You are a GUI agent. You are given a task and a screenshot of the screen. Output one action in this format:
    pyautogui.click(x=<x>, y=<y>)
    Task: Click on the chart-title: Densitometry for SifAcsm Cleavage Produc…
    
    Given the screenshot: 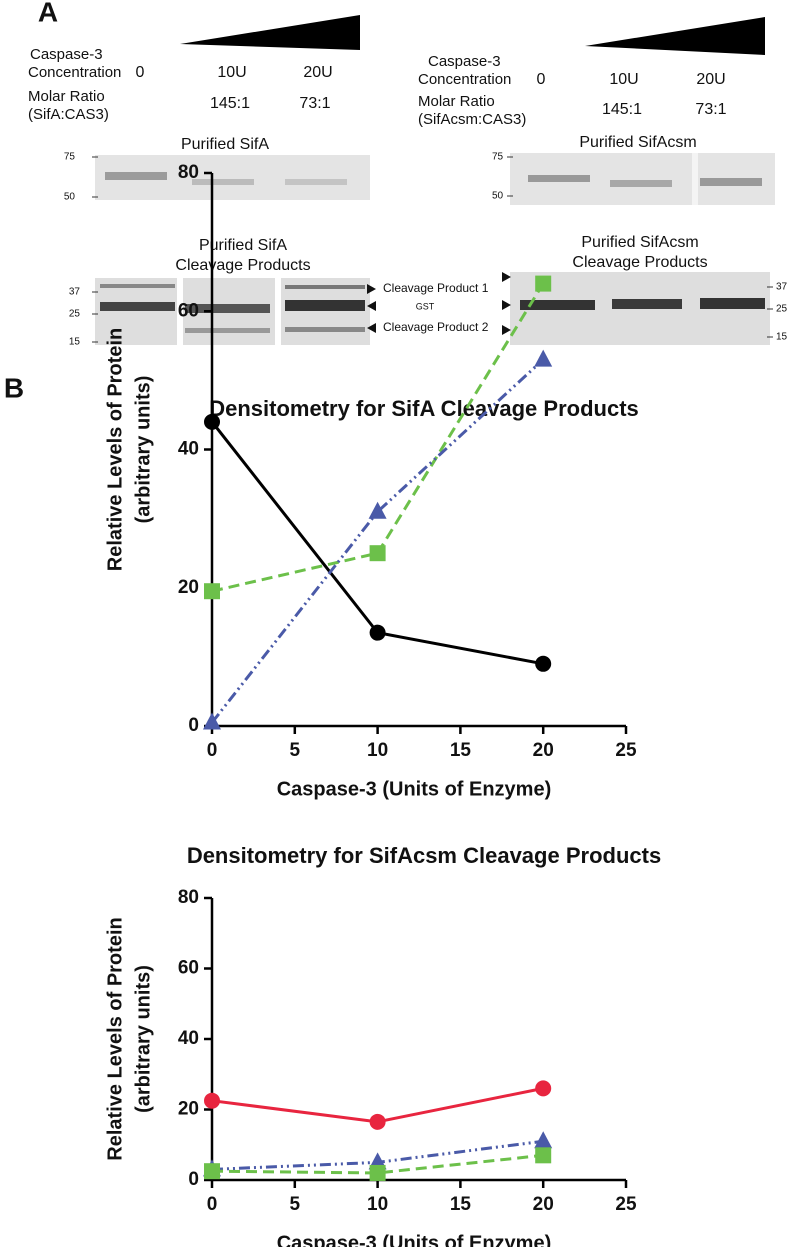 What is the action you would take?
    pyautogui.click(x=424, y=855)
    